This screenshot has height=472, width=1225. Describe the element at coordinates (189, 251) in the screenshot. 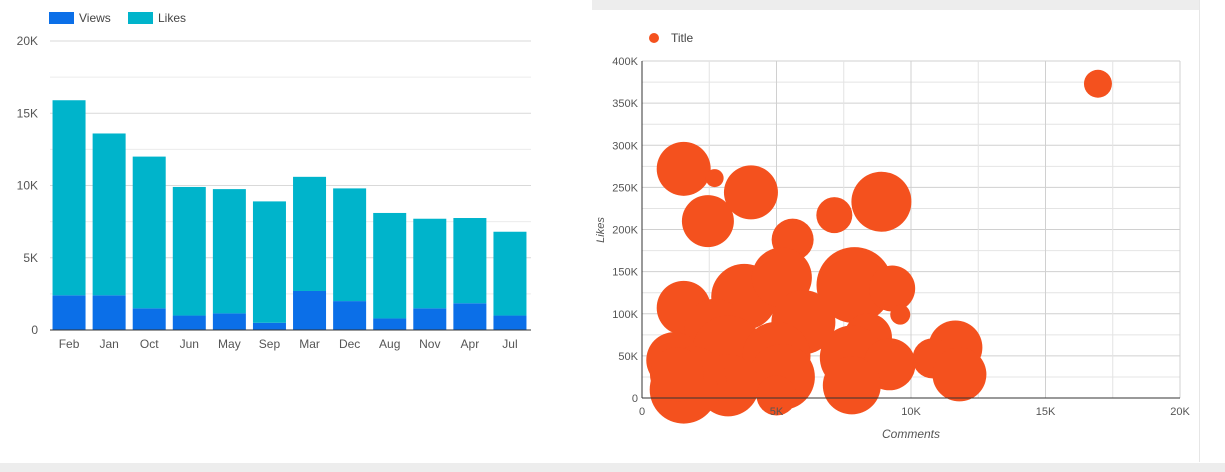

I see `bar-likes-jun` at that location.